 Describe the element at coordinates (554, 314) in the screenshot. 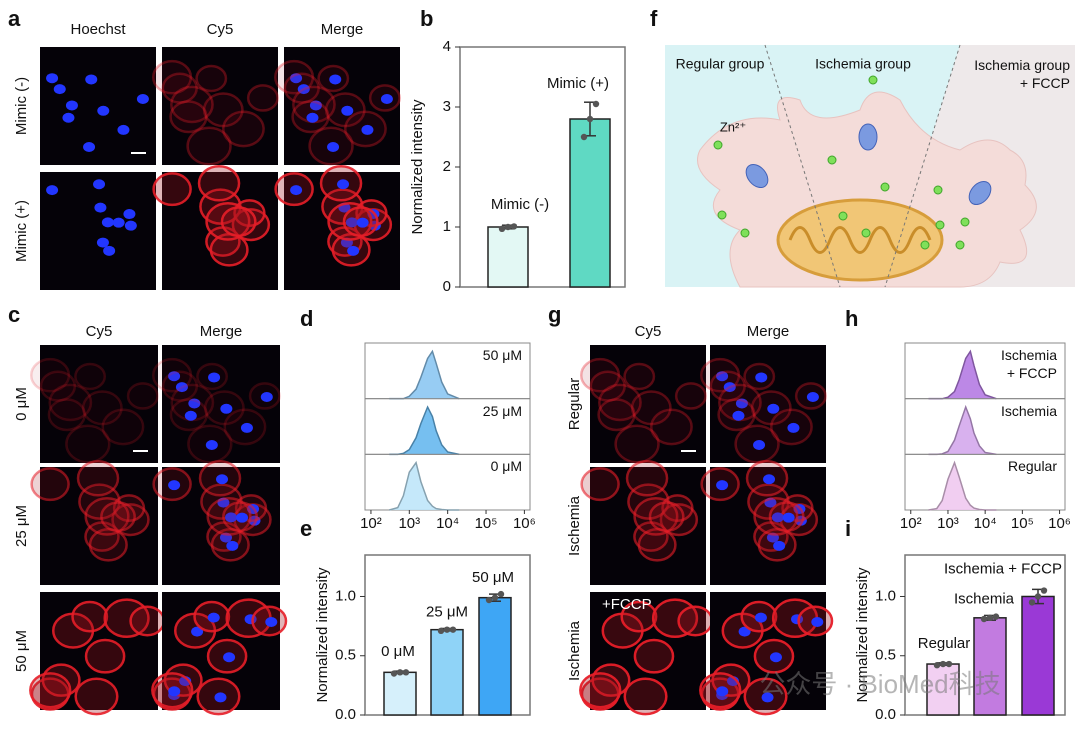

I see `panel-letter: g` at that location.